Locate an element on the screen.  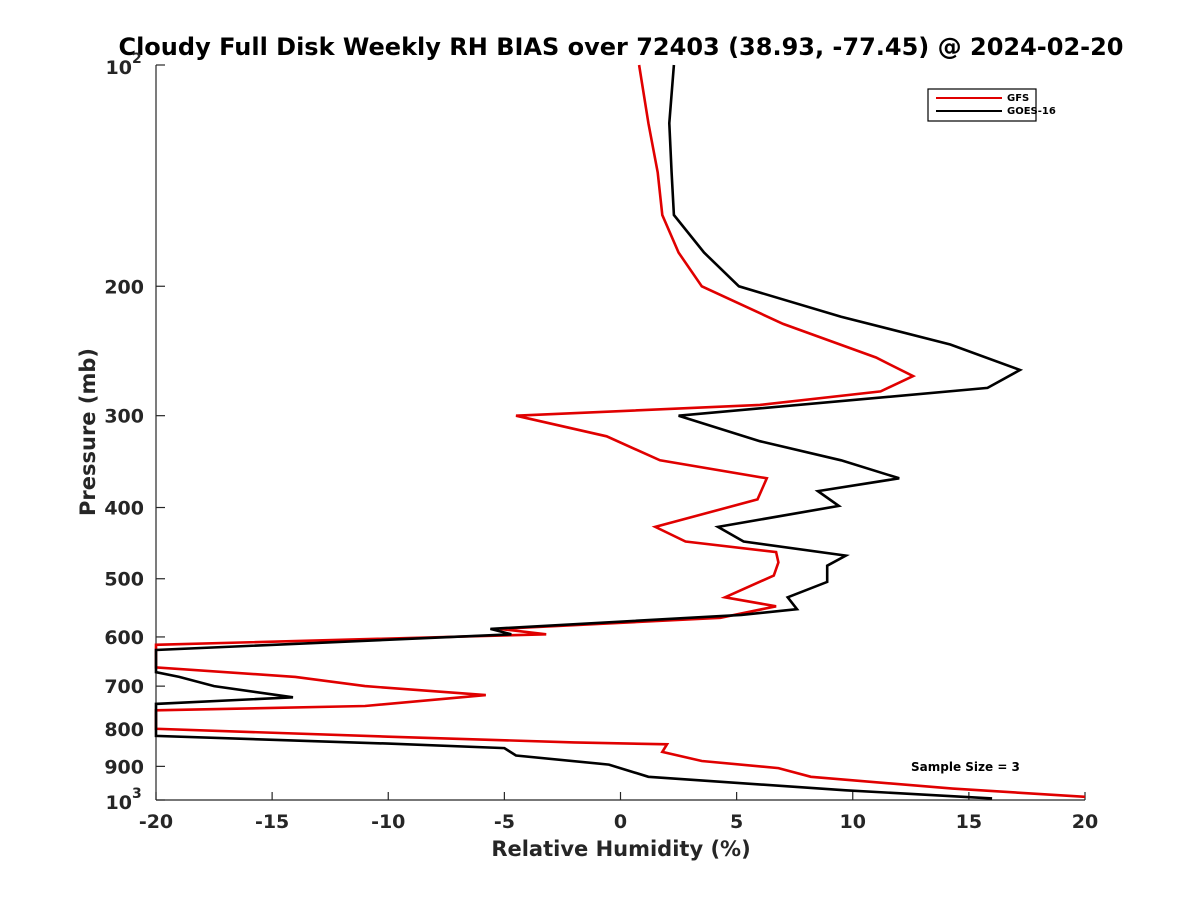
y-tick-label: 500 is located at coordinates (124, 580).